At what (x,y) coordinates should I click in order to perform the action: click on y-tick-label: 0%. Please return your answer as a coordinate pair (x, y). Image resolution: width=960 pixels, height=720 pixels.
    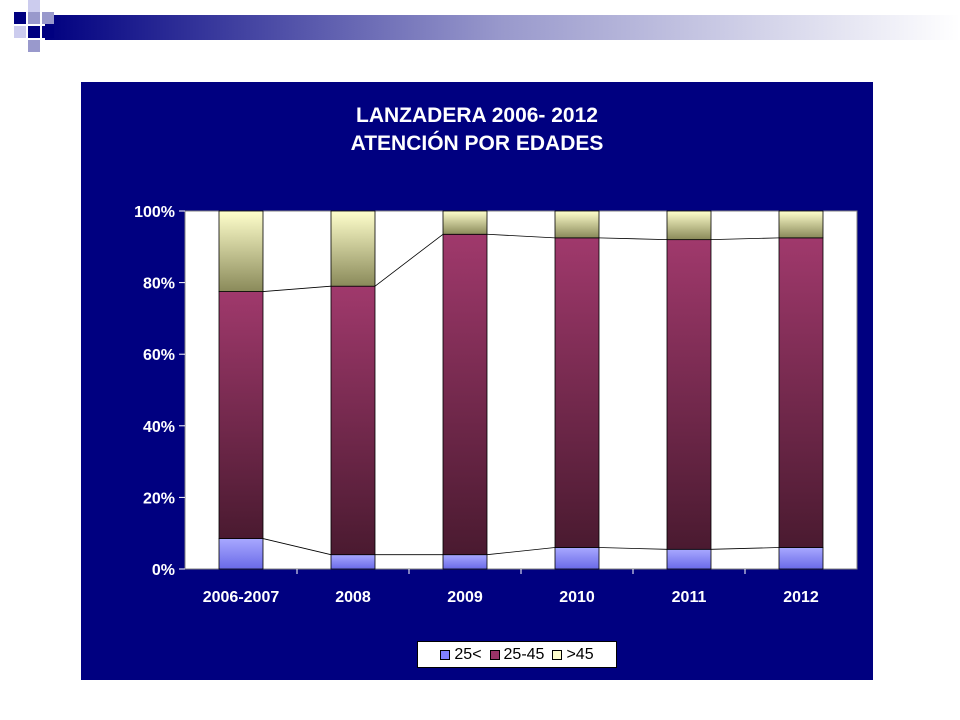
    Looking at the image, I should click on (163, 570).